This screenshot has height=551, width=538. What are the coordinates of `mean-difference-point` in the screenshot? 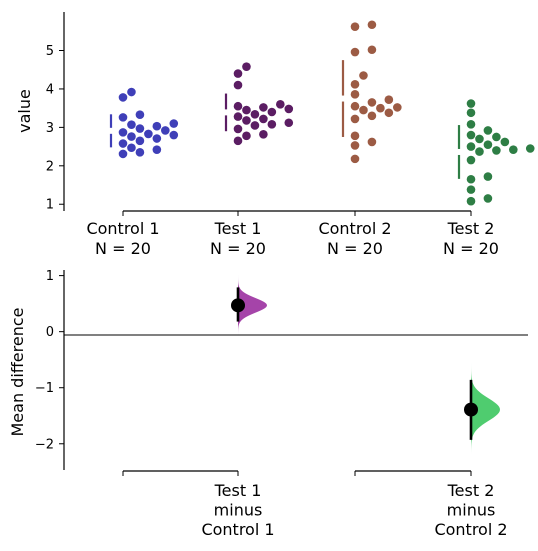 It's located at (471, 409).